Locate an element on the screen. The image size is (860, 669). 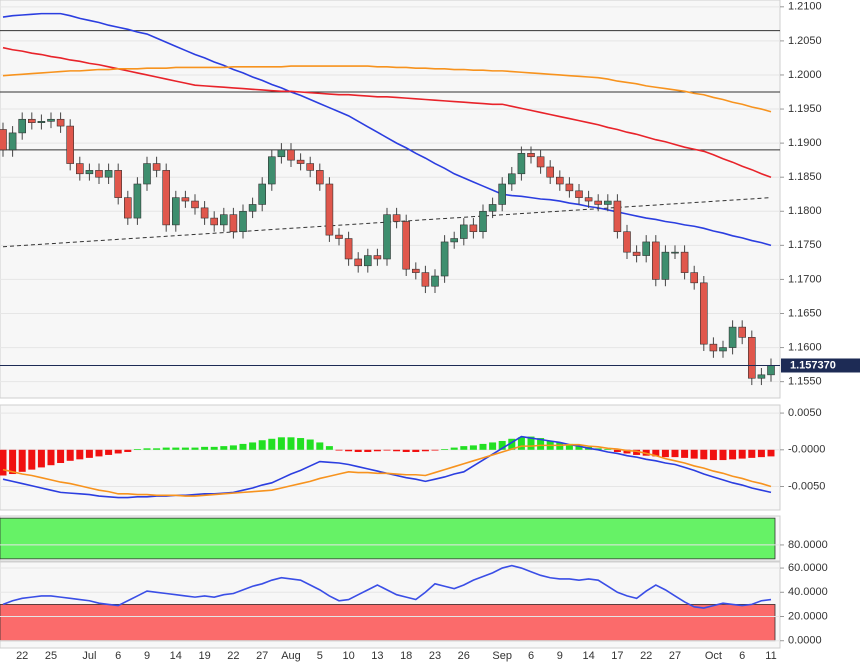
y-tick-label: 40.0000 is located at coordinates (808, 592).